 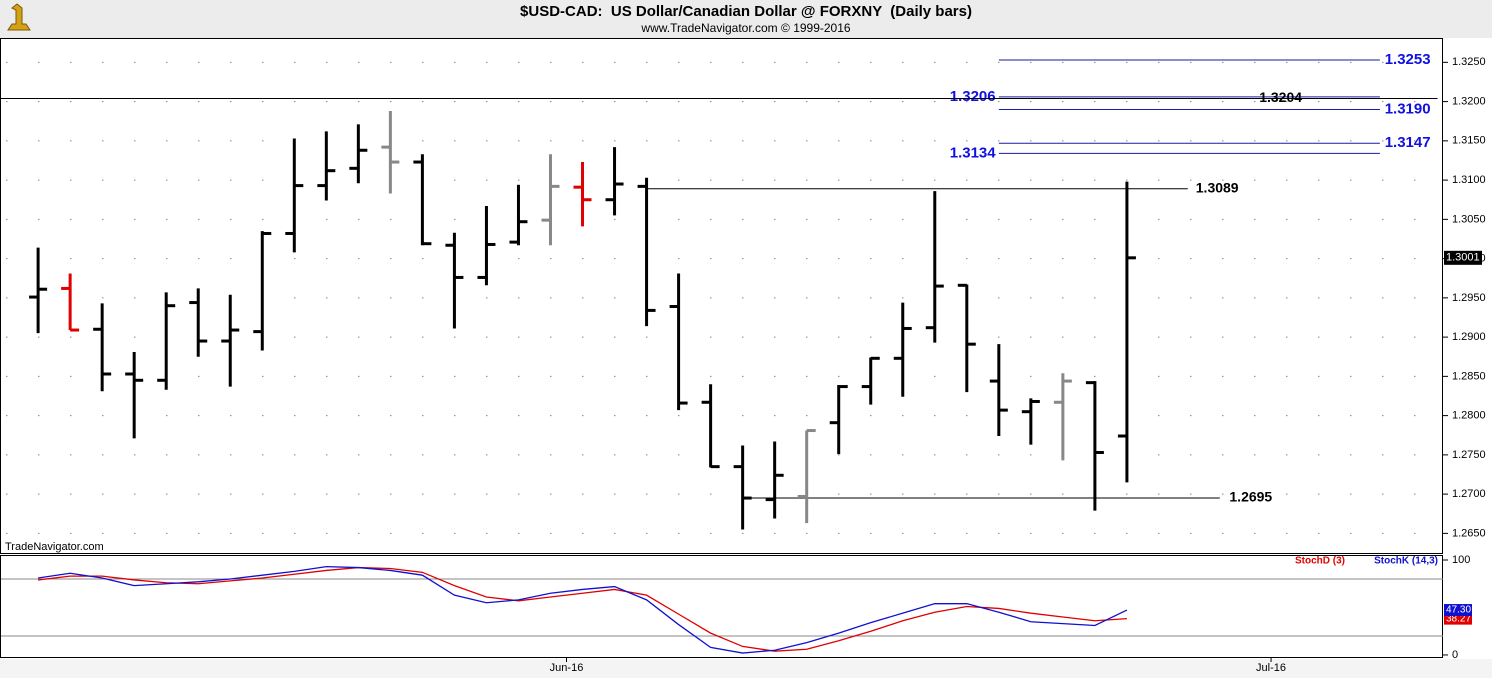 What do you see at coordinates (1217, 187) in the screenshot?
I see `level-label: 1.3089` at bounding box center [1217, 187].